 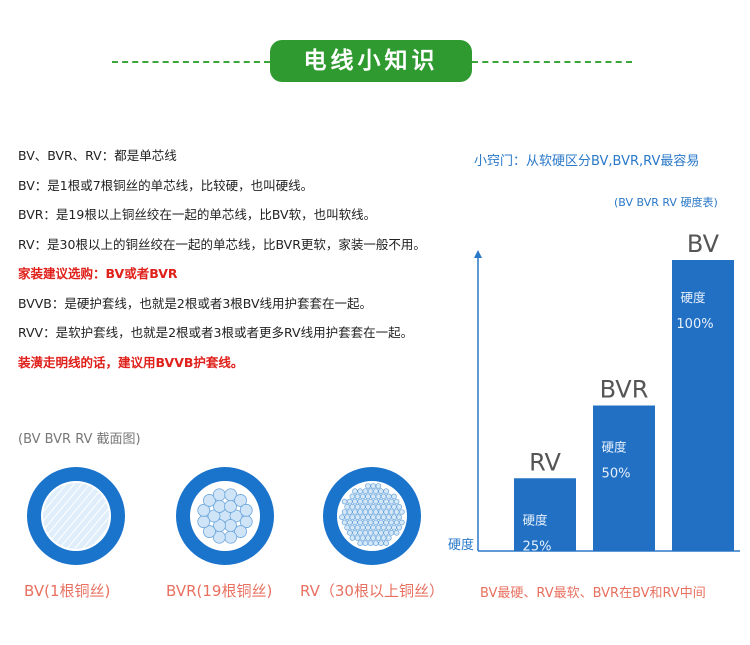 I want to click on bv-cross-section-image, so click(x=76, y=516).